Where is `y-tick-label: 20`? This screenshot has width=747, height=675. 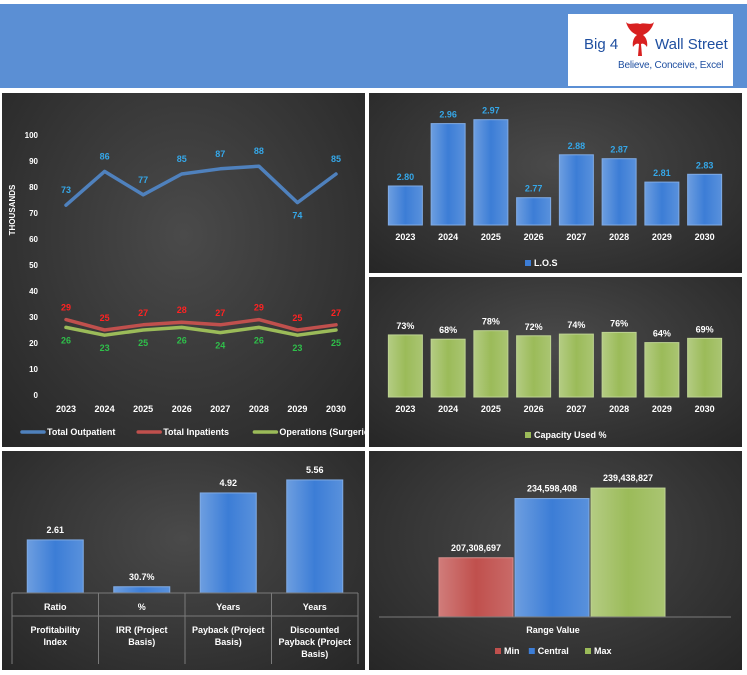 y-tick-label: 20 is located at coordinates (33, 343).